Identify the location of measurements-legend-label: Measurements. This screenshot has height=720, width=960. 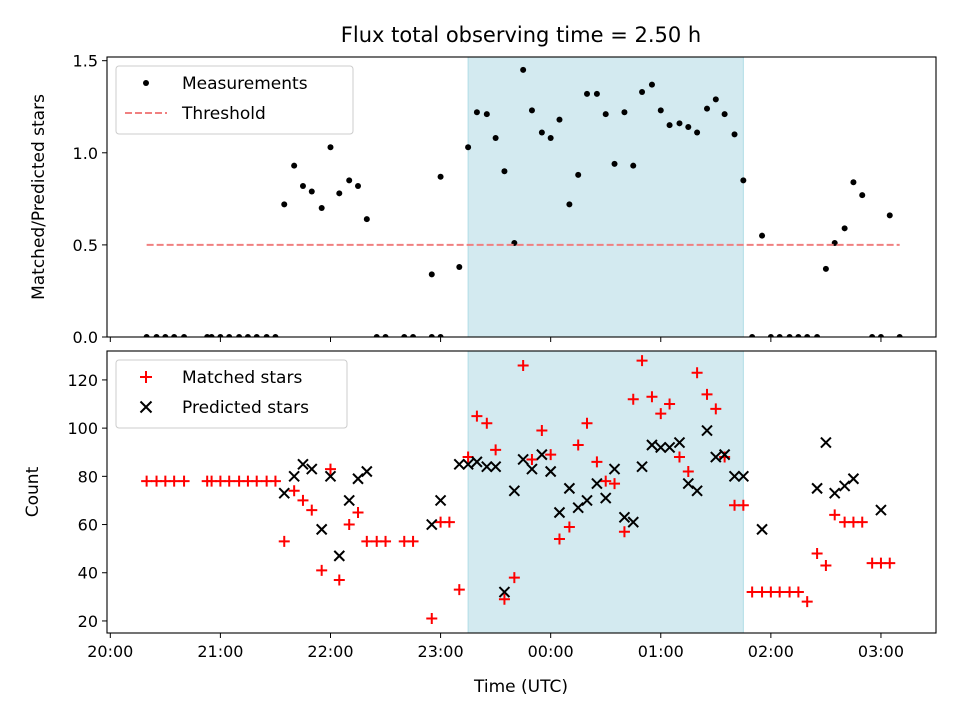
(245, 84).